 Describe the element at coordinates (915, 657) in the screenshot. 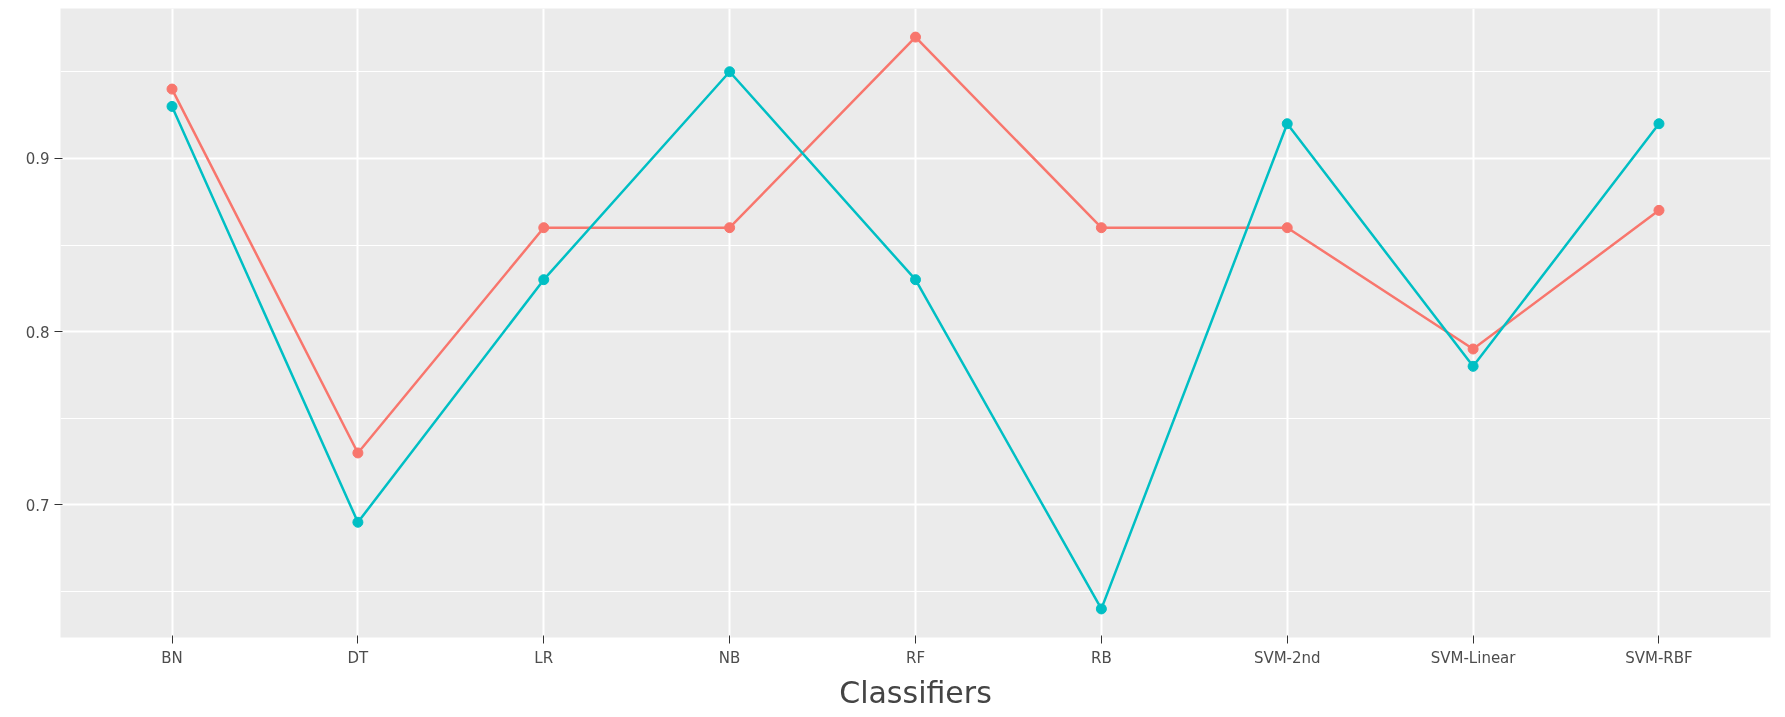

I see `x-tick-label: RF` at that location.